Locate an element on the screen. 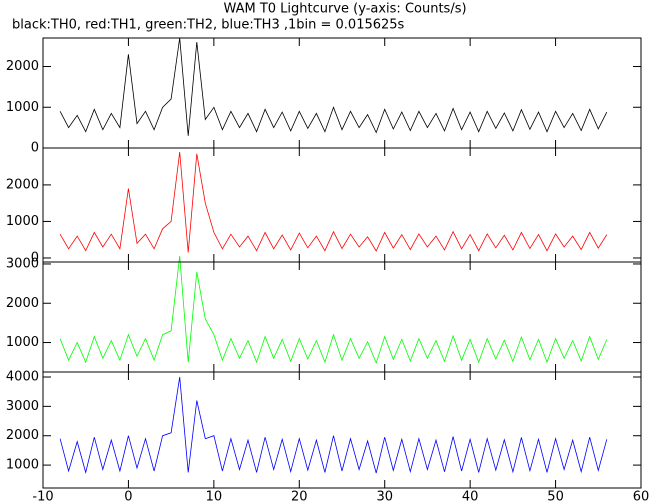  x-tick-label: -10 is located at coordinates (42, 497).